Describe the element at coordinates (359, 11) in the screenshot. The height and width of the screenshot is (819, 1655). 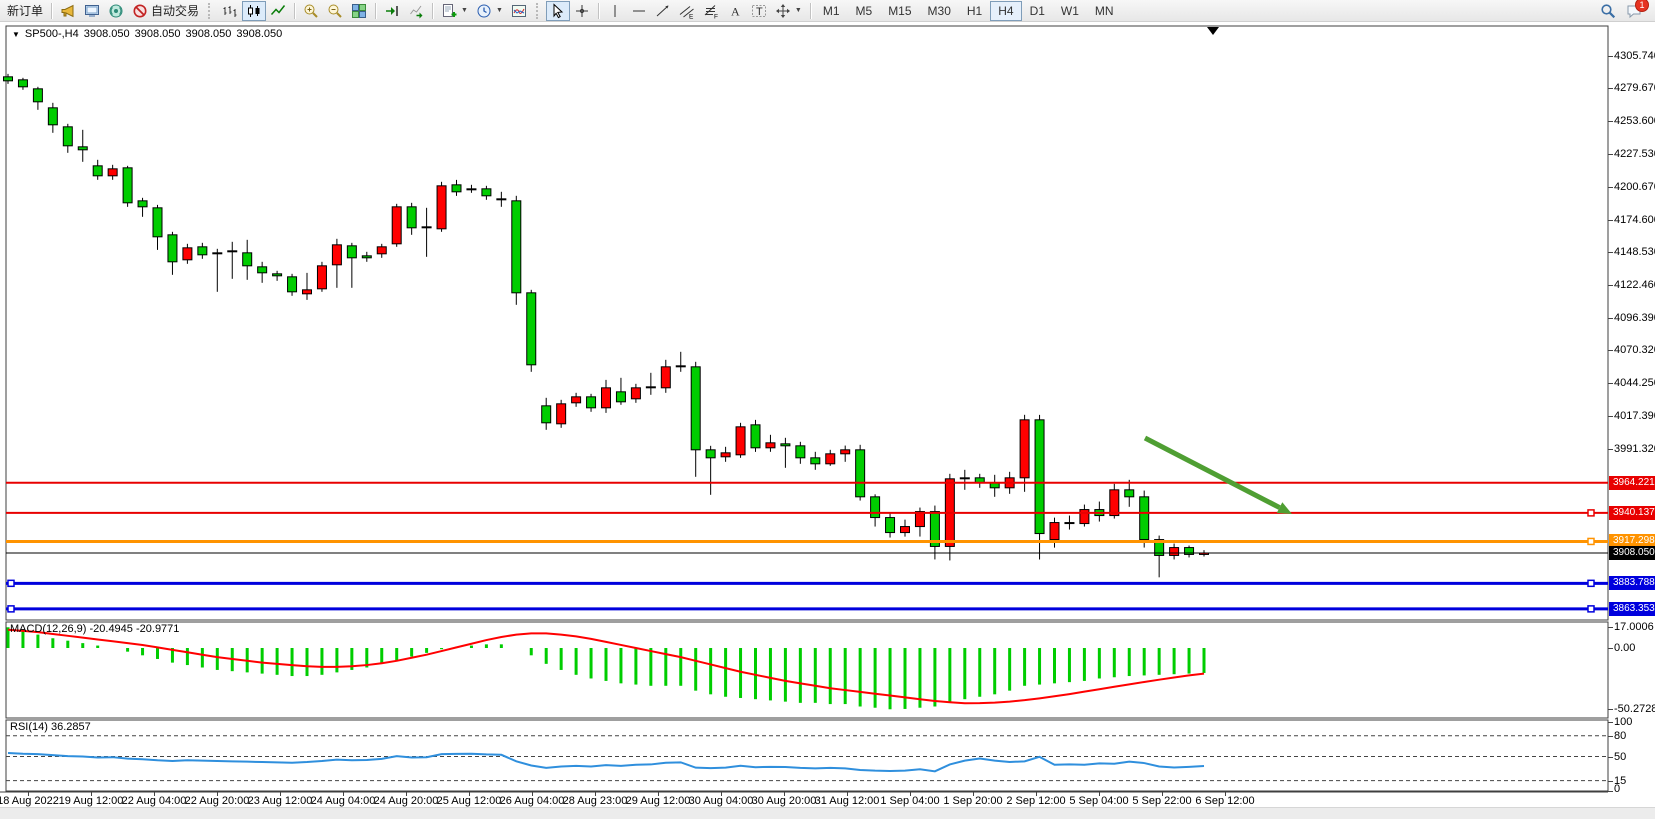
I see `tile-windows-button` at that location.